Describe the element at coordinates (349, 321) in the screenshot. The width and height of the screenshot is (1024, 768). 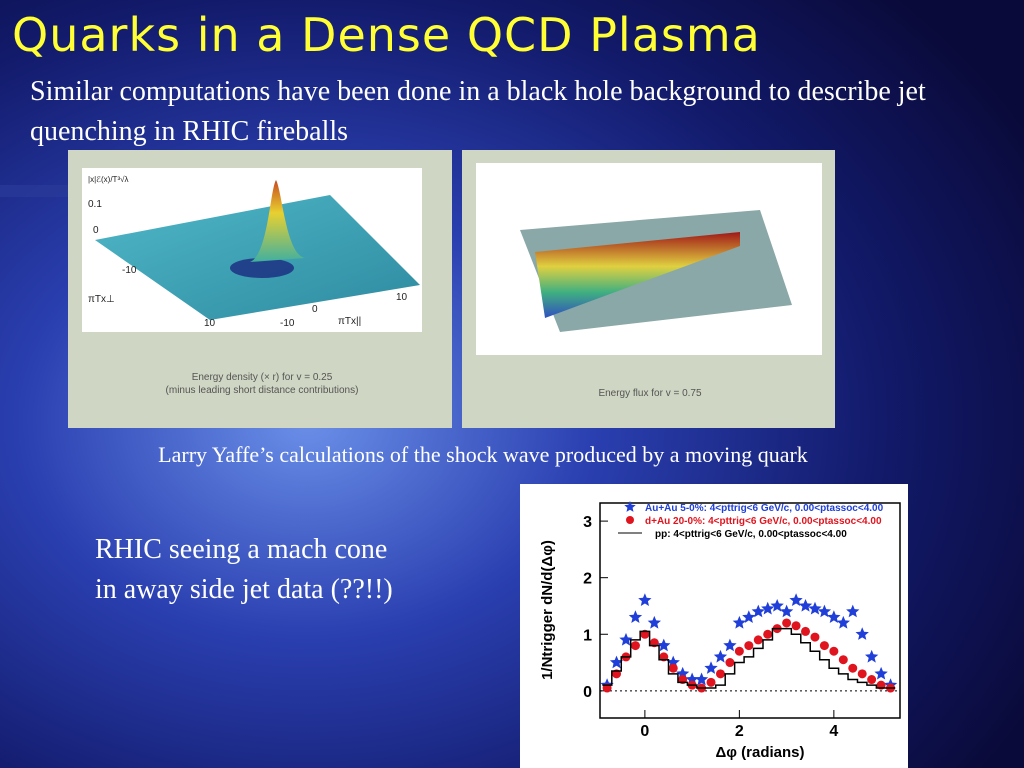
I see `figure-label: πTx||` at that location.